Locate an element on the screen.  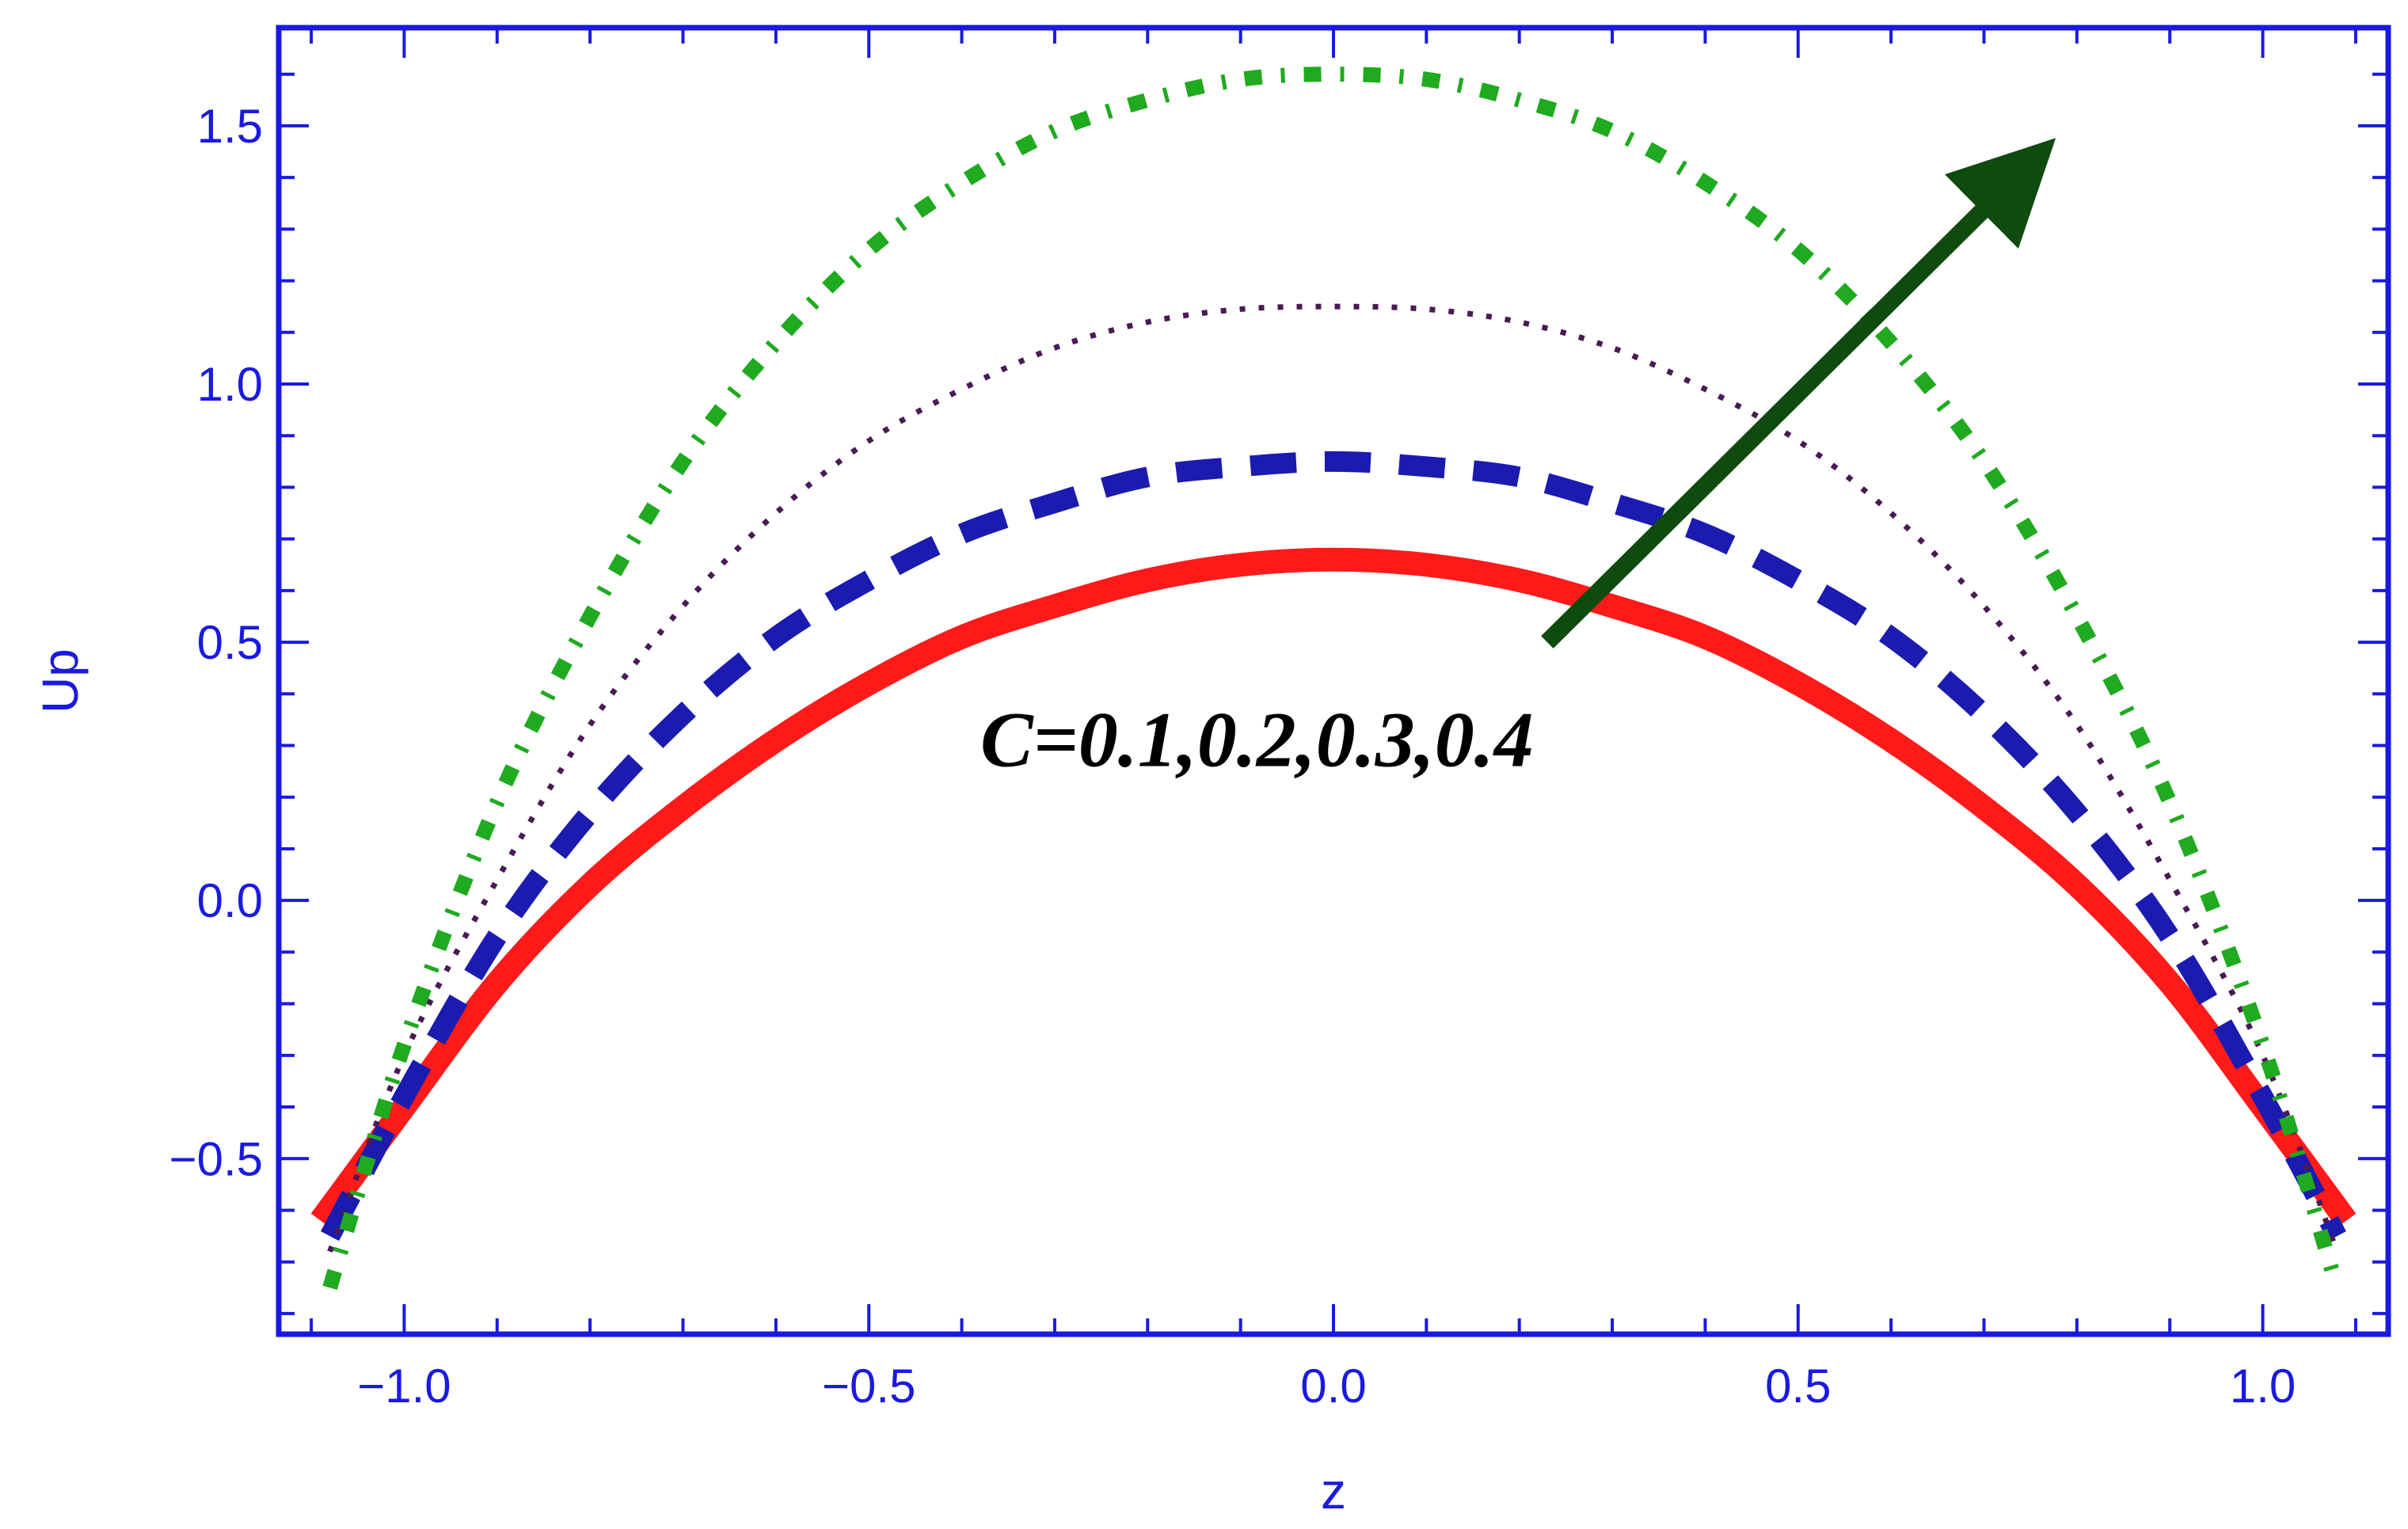
y-tick-label: 1.5 is located at coordinates (230, 127).